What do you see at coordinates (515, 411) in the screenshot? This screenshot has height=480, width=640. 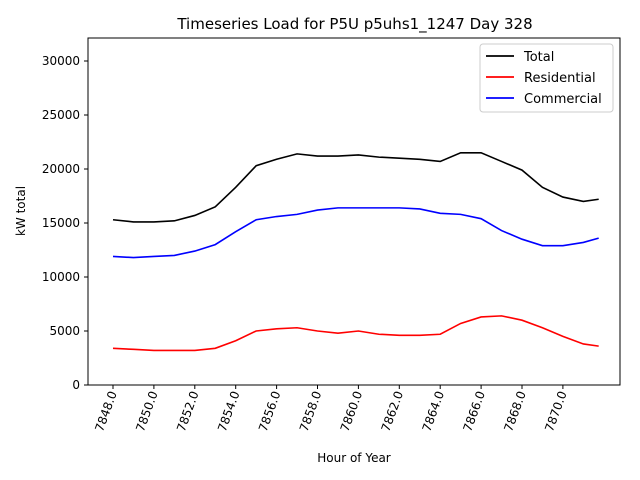 I see `x-tick-label: 7868.0` at bounding box center [515, 411].